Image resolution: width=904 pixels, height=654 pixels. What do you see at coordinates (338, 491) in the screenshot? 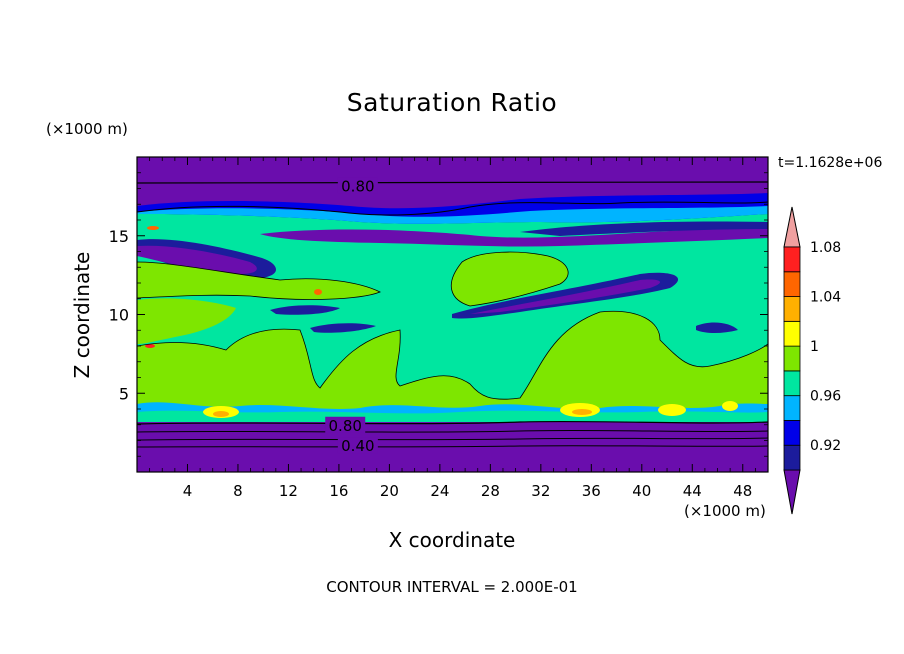
I see `x-tick-label: 16` at bounding box center [338, 491].